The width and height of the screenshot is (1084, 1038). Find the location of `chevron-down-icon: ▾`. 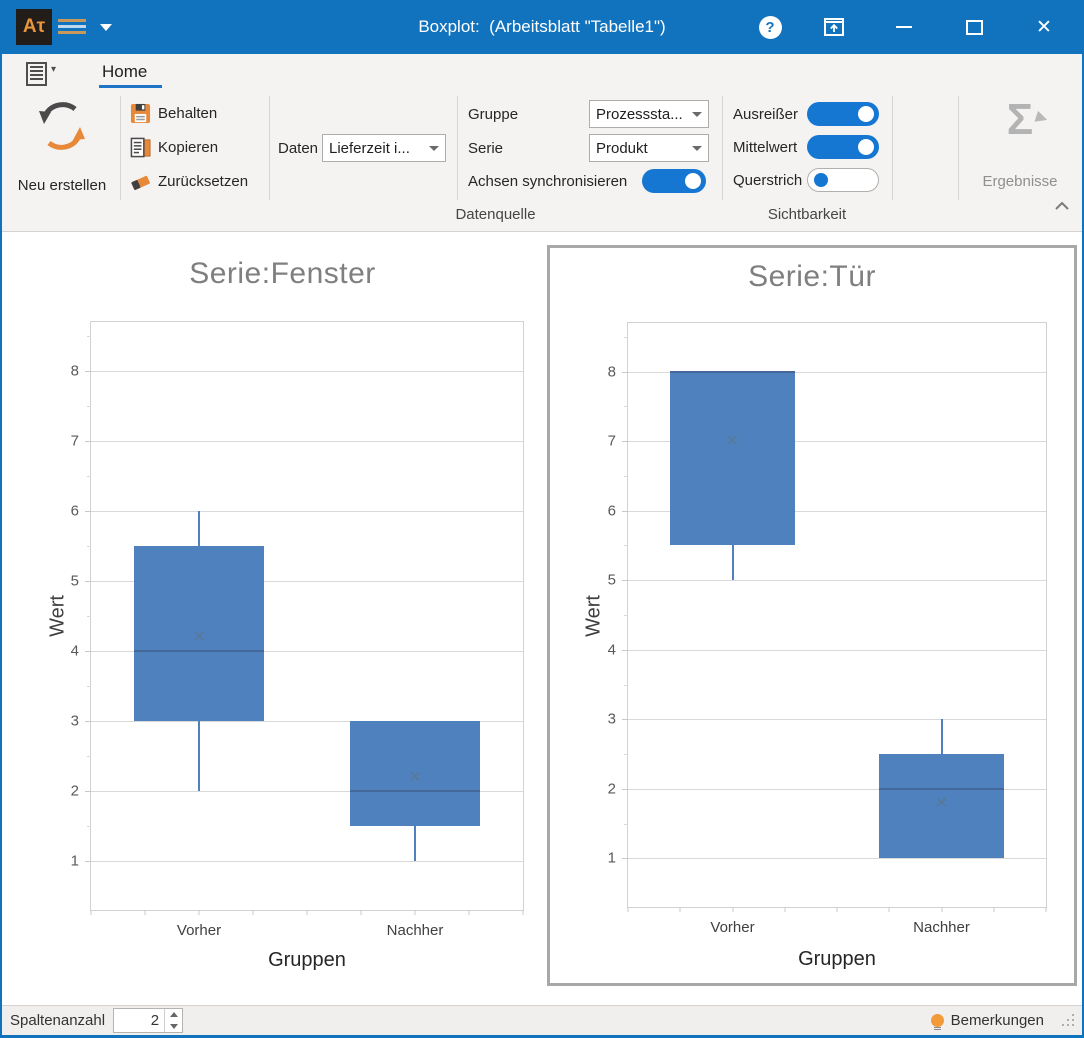

chevron-down-icon: ▾ is located at coordinates (54, 69).